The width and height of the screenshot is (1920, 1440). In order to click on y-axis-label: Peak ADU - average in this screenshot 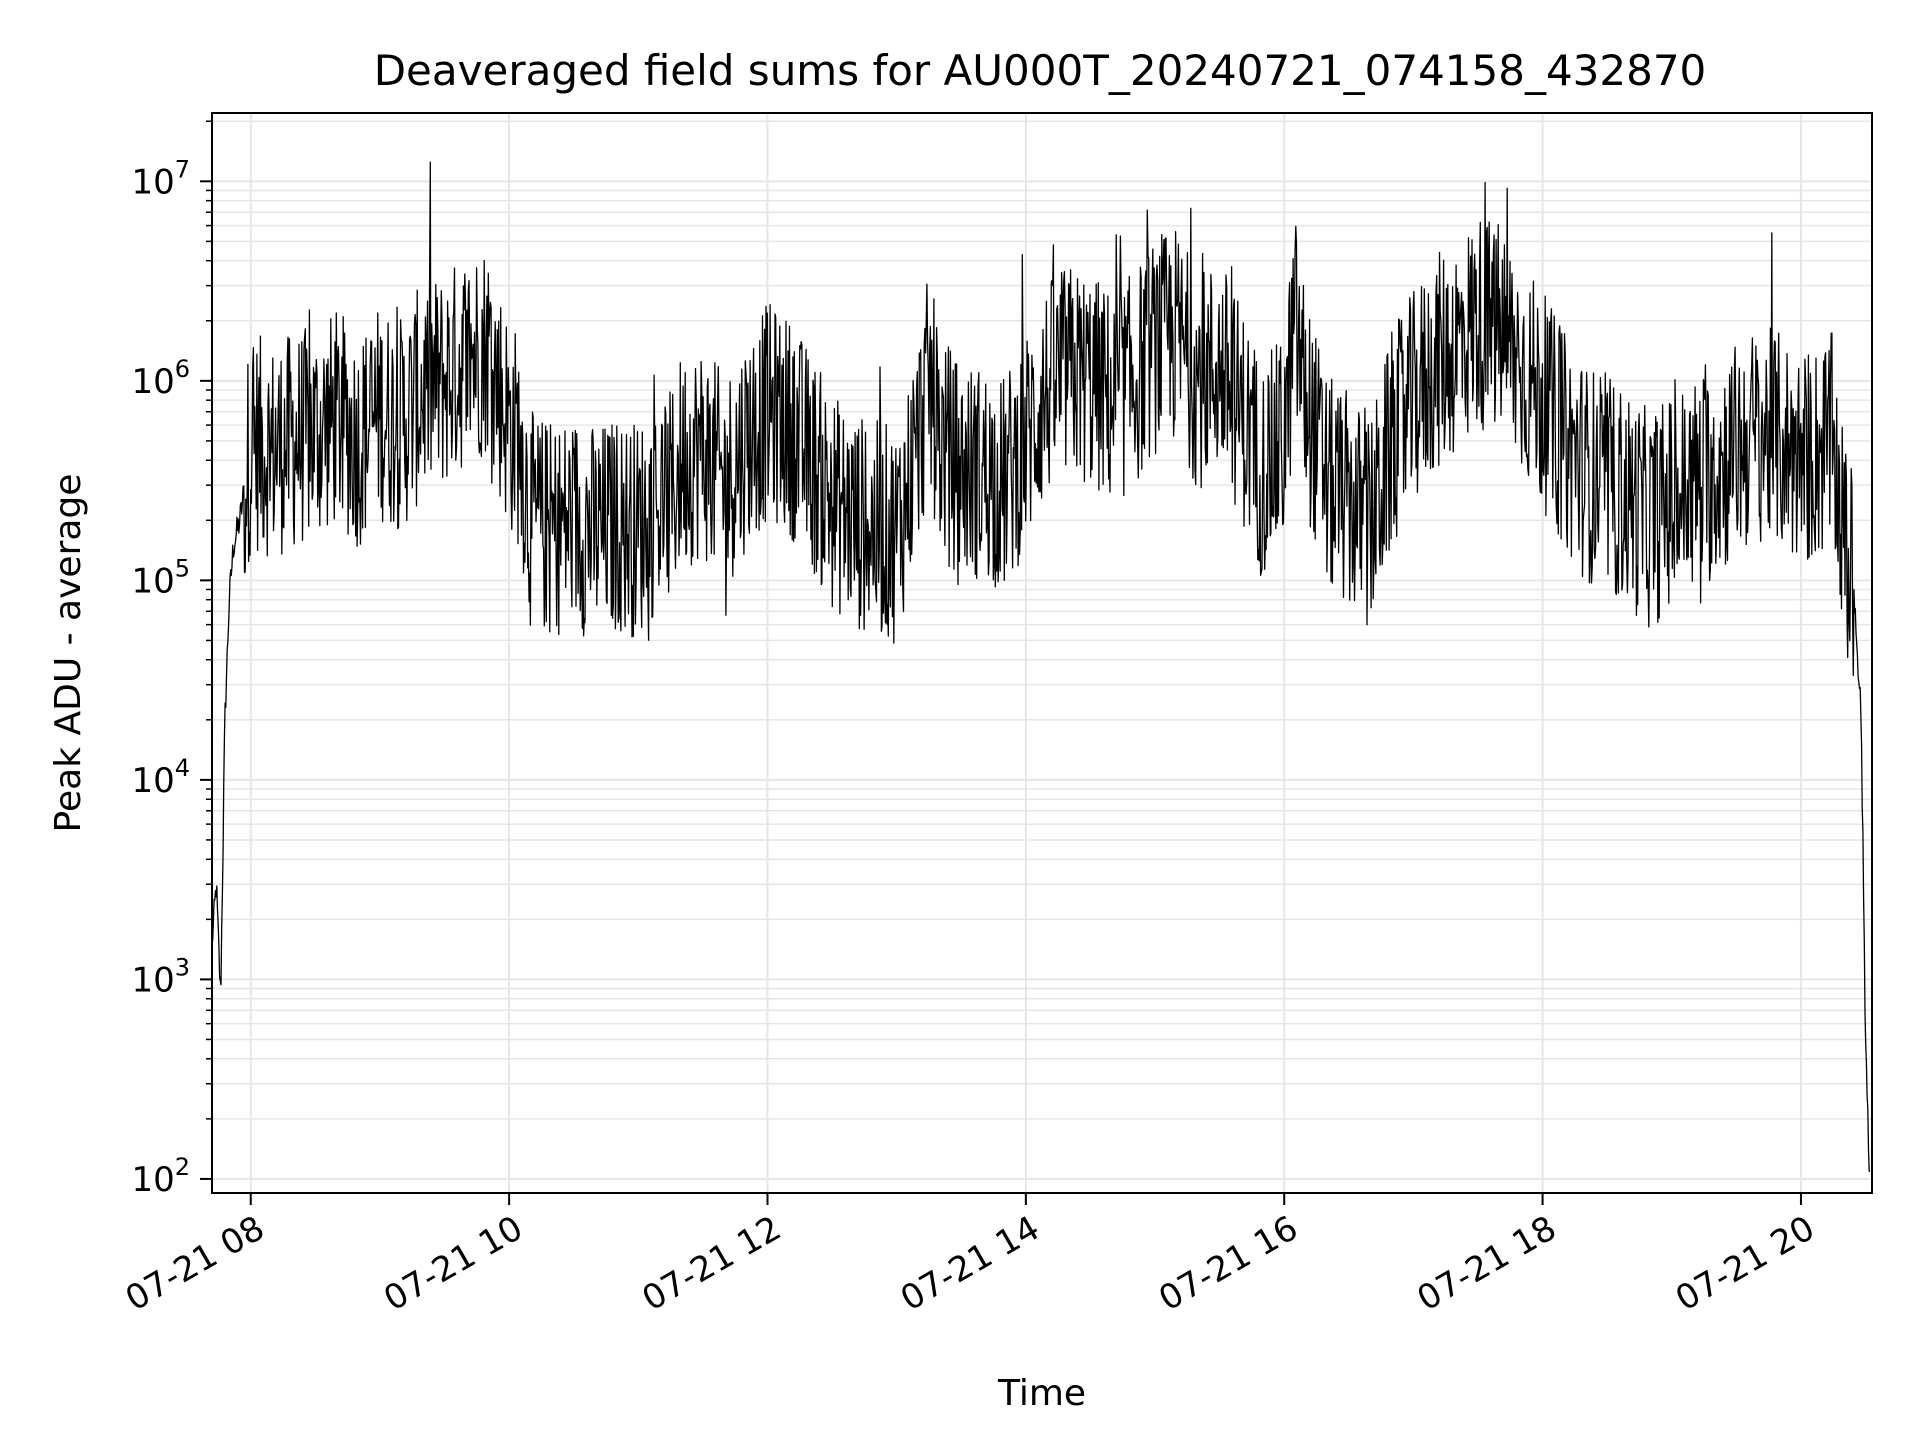, I will do `click(68, 653)`.